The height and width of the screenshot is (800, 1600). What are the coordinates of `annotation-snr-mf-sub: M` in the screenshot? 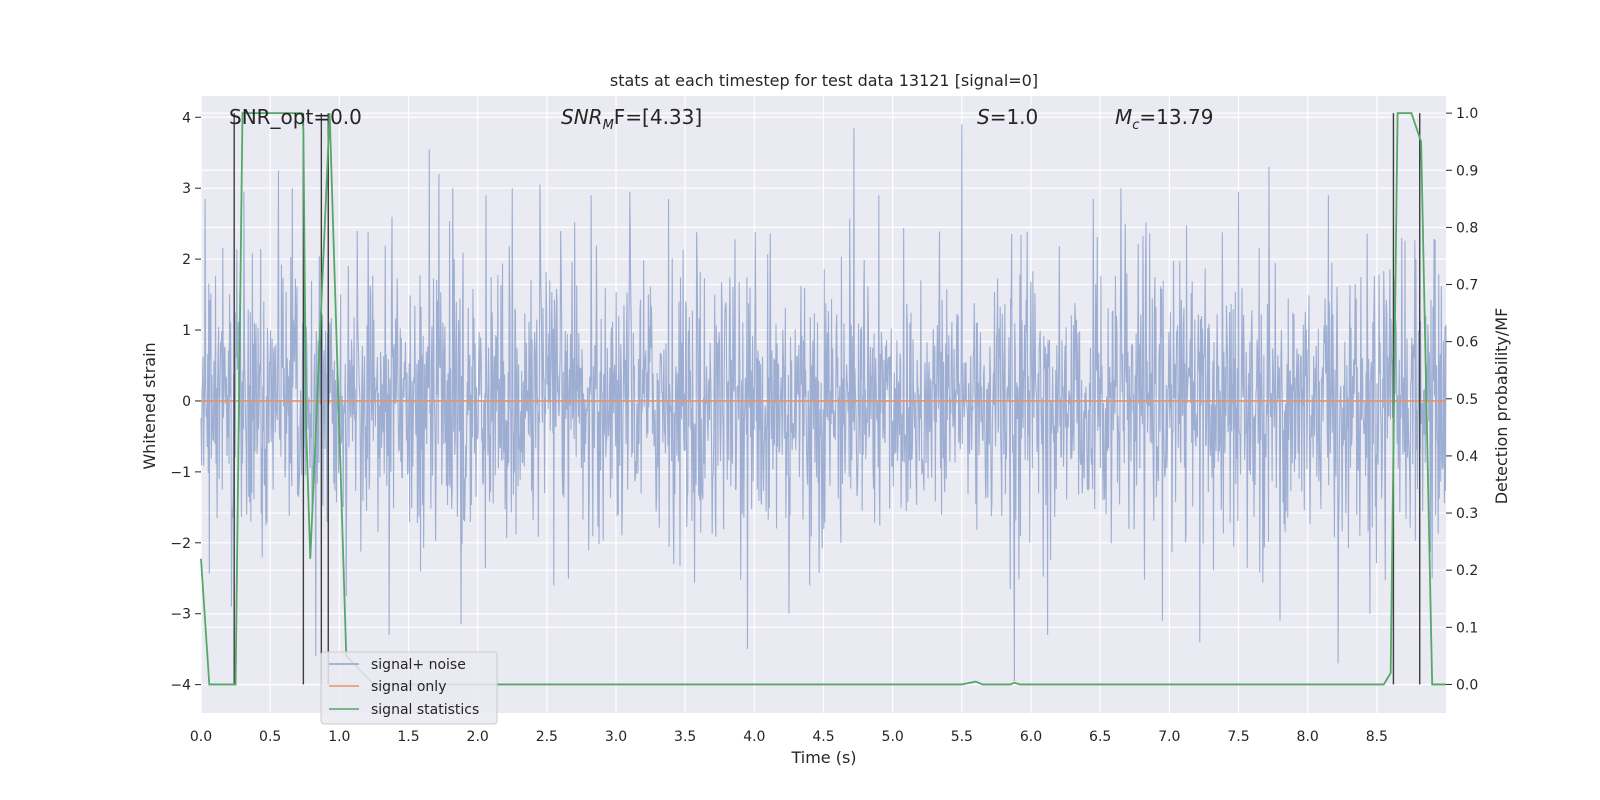 It's located at (608, 125).